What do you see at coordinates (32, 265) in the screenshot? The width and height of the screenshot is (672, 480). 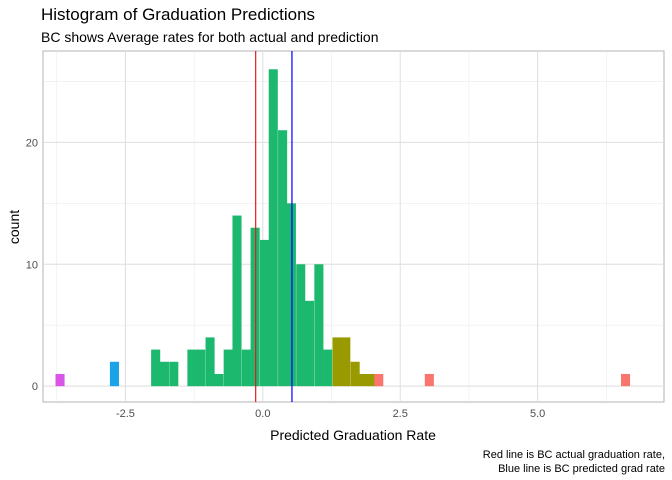 I see `y-tick-label: 10` at bounding box center [32, 265].